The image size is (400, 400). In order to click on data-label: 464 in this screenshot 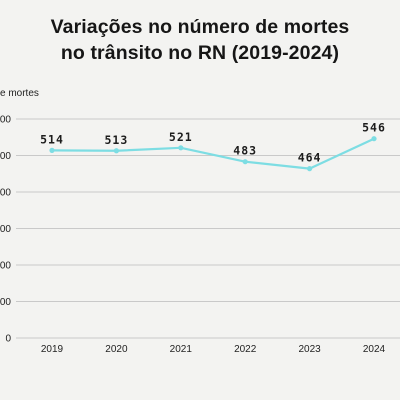, I will do `click(310, 158)`.